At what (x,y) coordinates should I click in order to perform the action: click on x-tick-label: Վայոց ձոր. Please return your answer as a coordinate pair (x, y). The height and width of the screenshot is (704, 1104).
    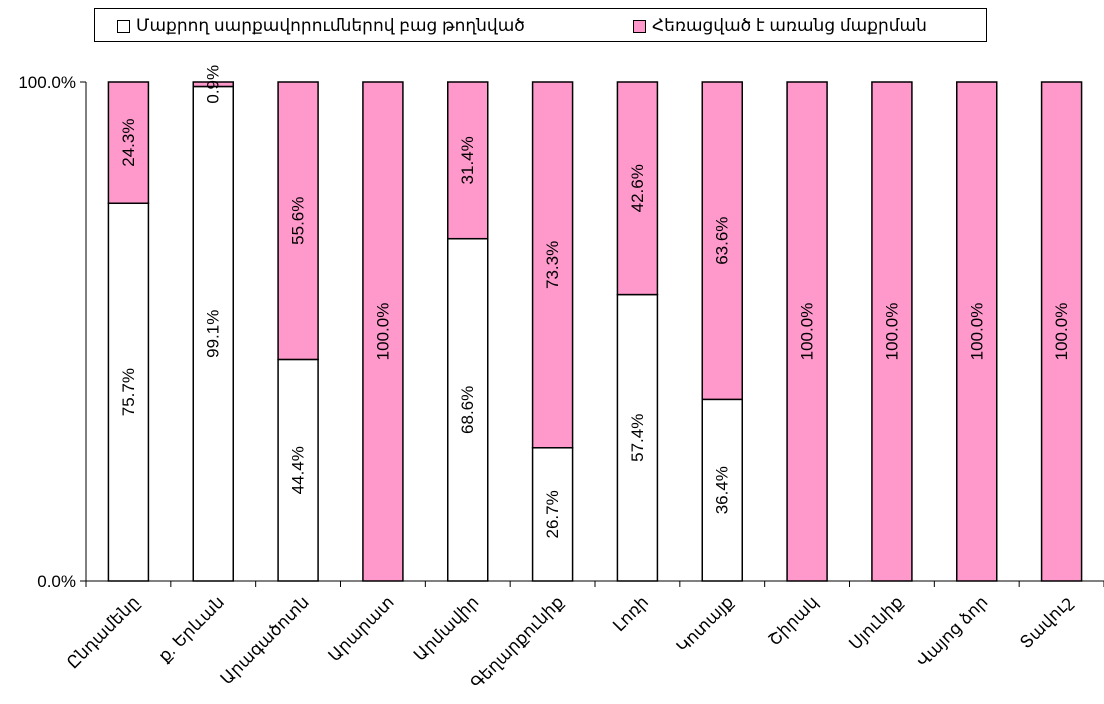
    Looking at the image, I should click on (952, 631).